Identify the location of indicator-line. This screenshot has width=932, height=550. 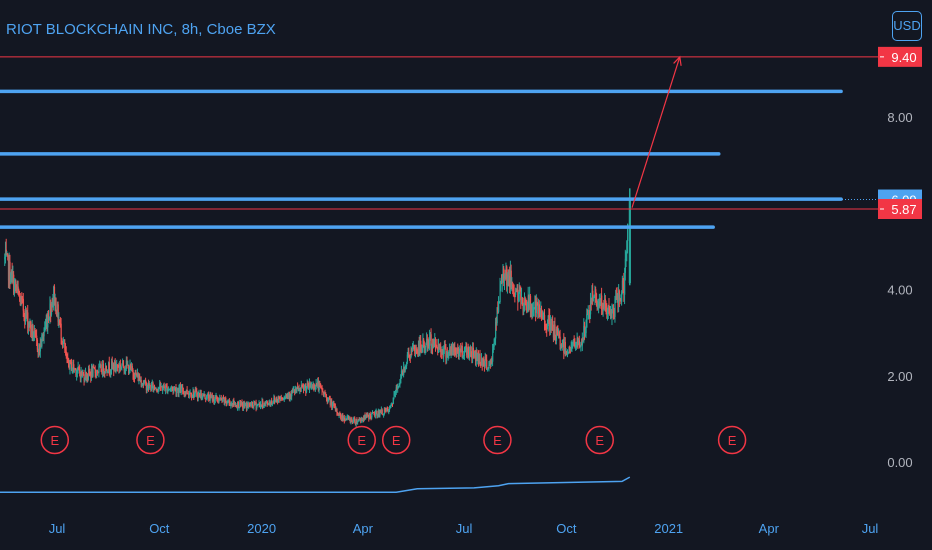
(315, 484).